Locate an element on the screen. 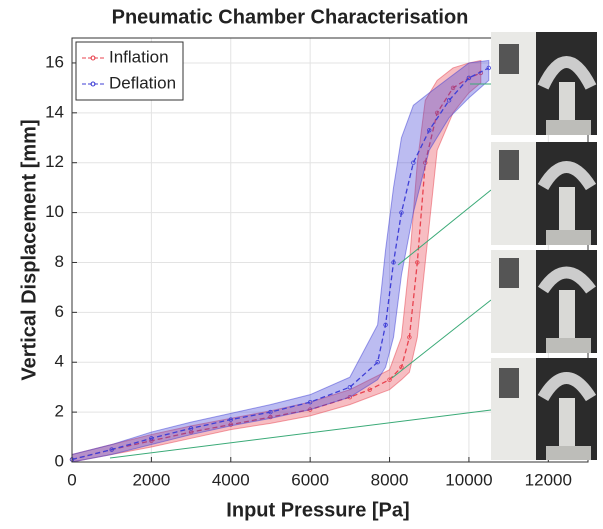  y-tick-label: 4 is located at coordinates (59, 361).